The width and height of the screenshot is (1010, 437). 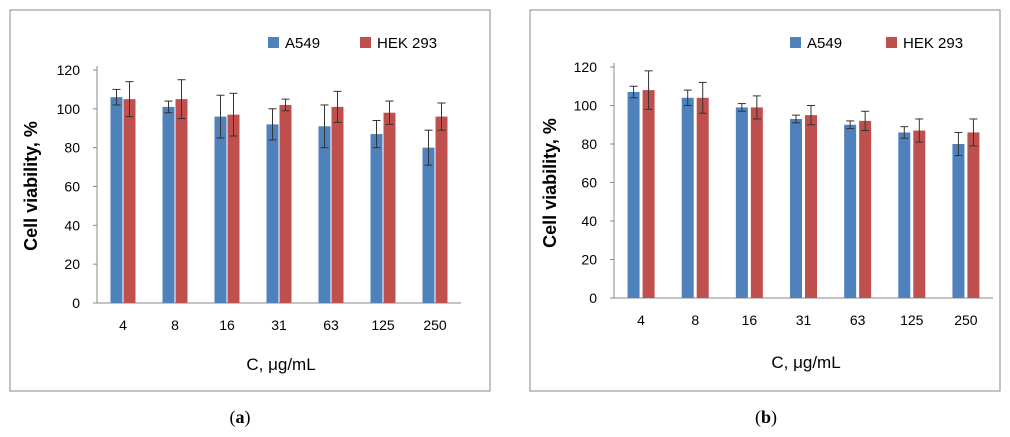 I want to click on caption-a-letter: a, so click(x=240, y=417).